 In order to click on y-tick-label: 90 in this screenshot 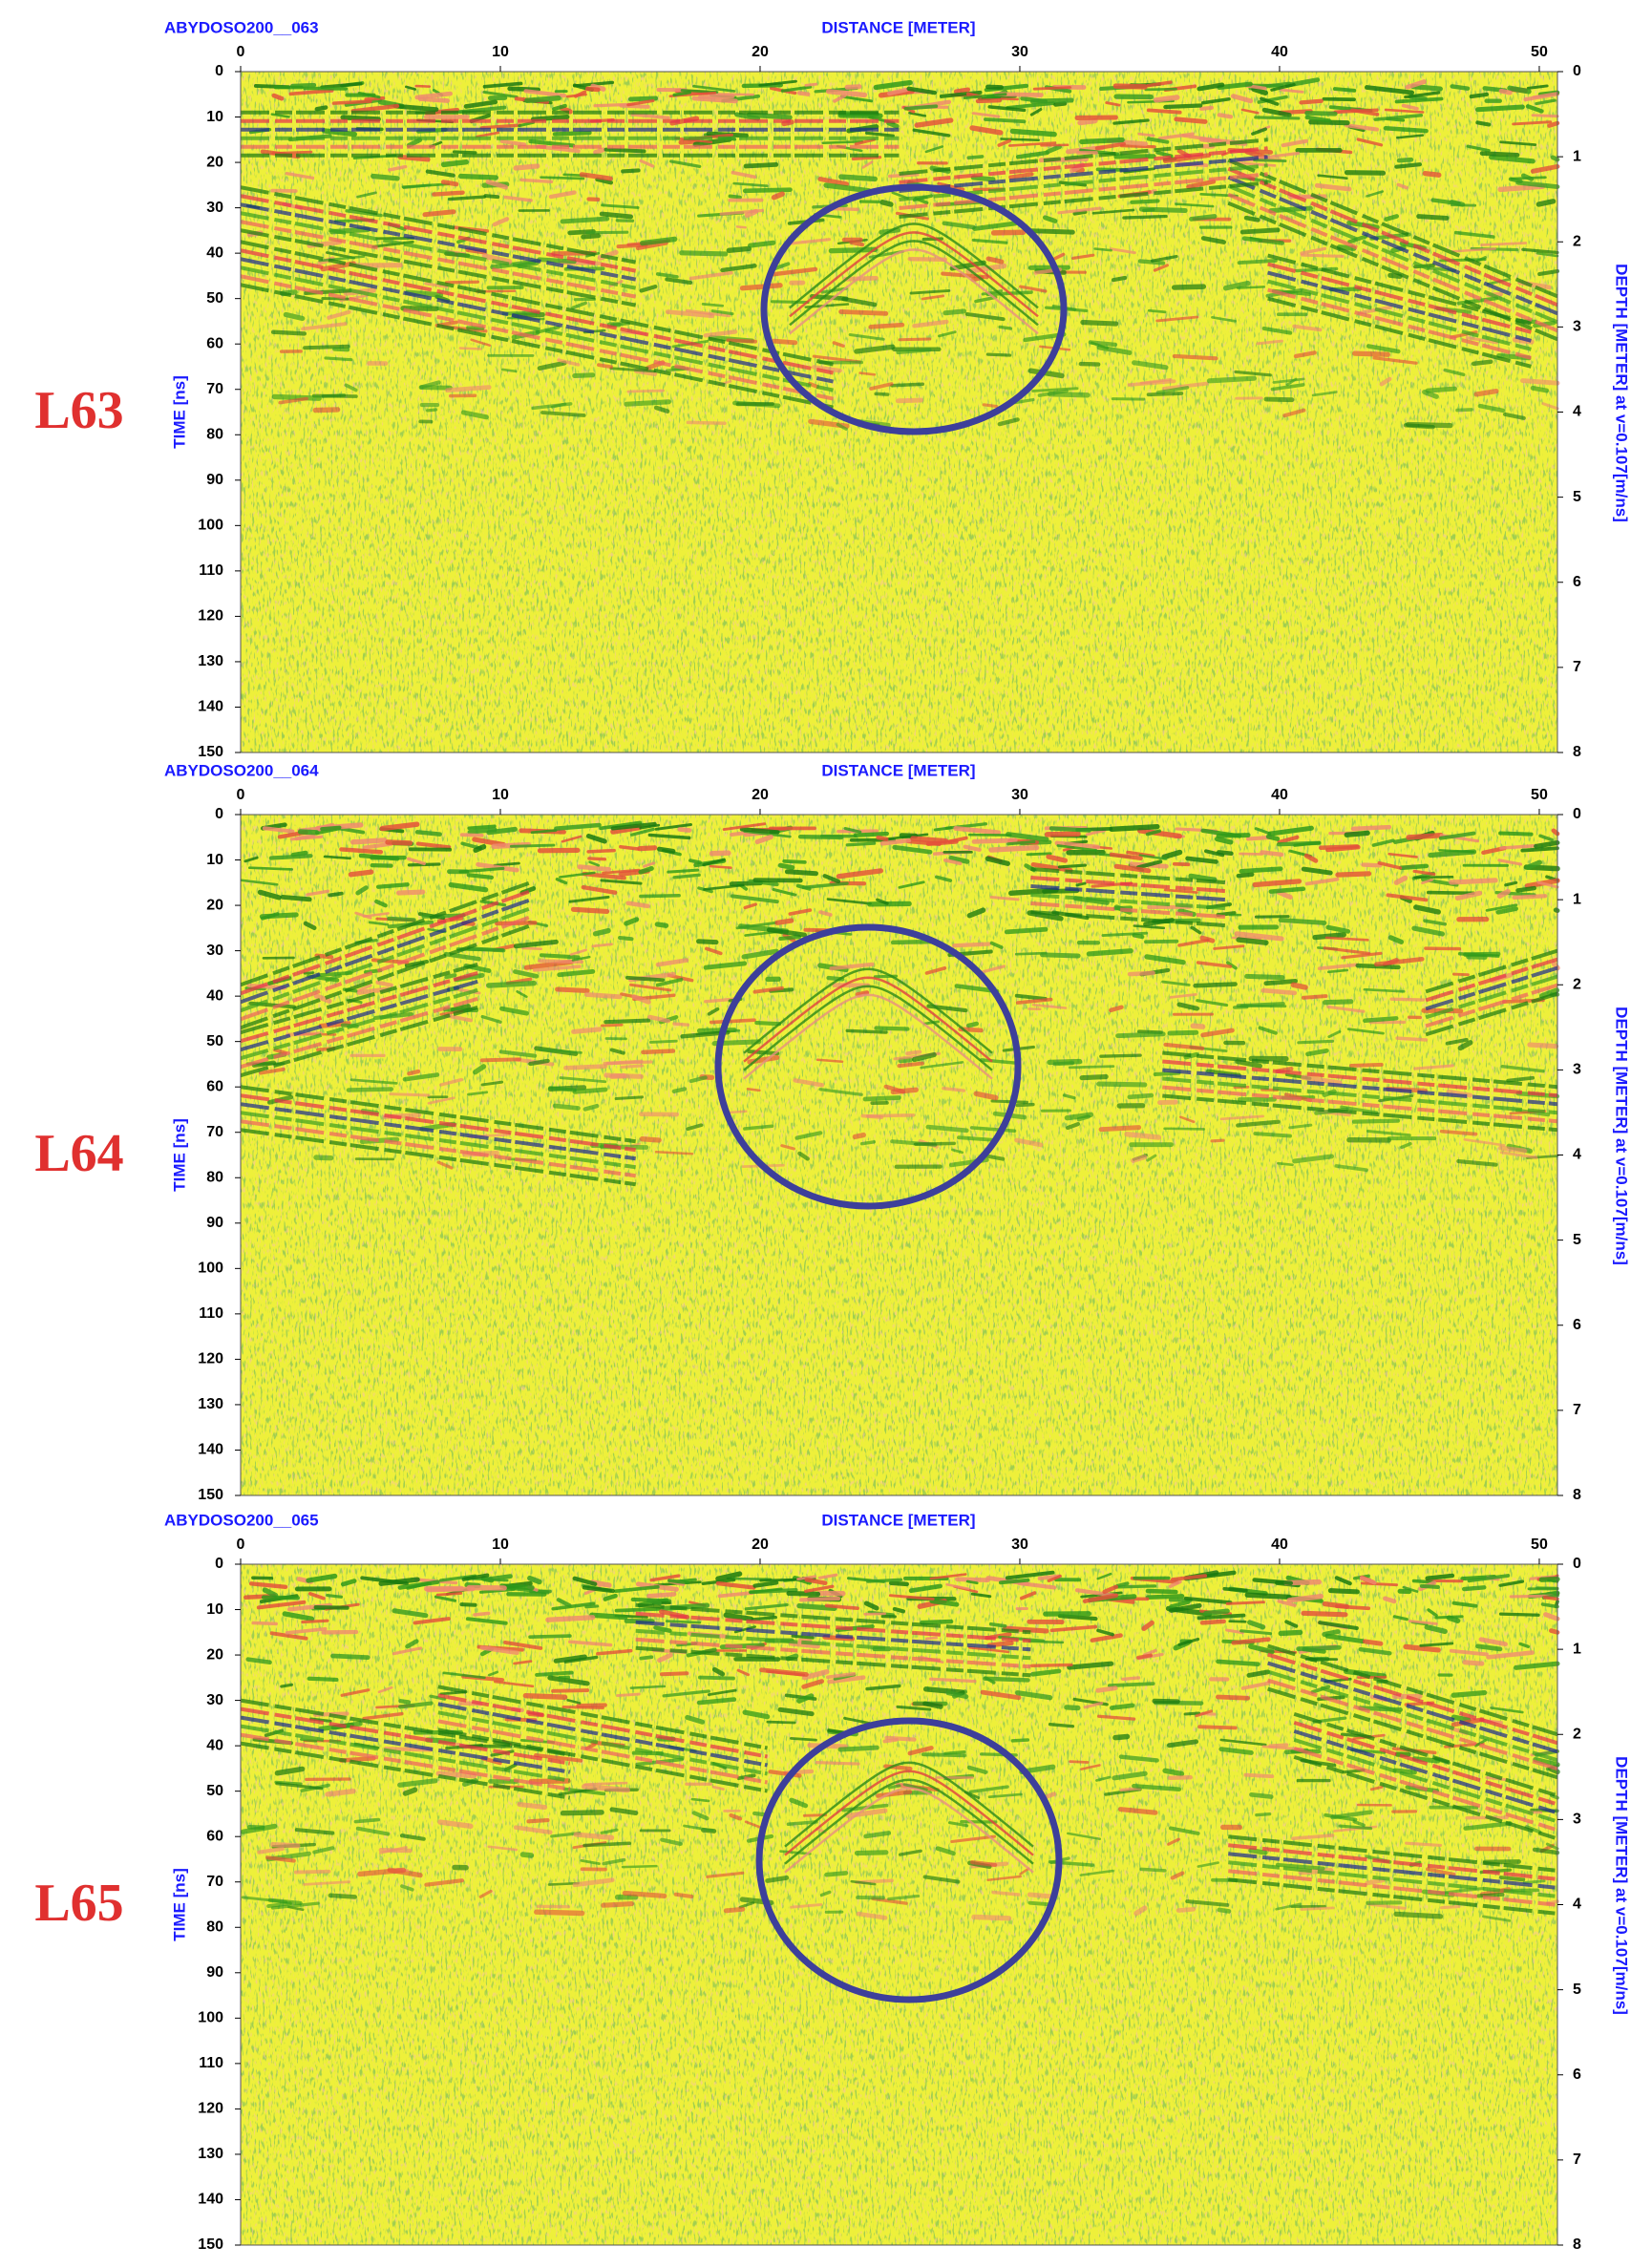, I will do `click(214, 1223)`.